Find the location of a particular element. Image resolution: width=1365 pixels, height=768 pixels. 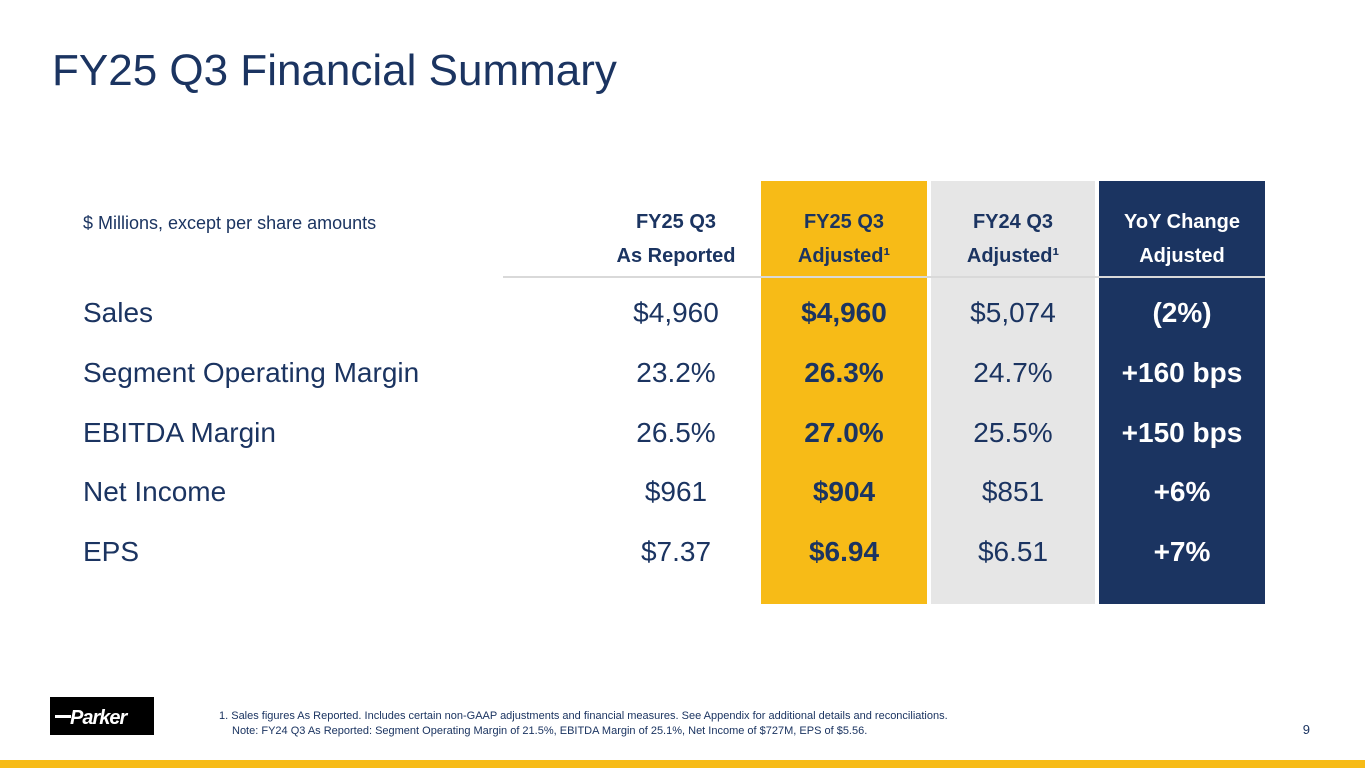

value-yoy-change: (2%) is located at coordinates (1182, 312).